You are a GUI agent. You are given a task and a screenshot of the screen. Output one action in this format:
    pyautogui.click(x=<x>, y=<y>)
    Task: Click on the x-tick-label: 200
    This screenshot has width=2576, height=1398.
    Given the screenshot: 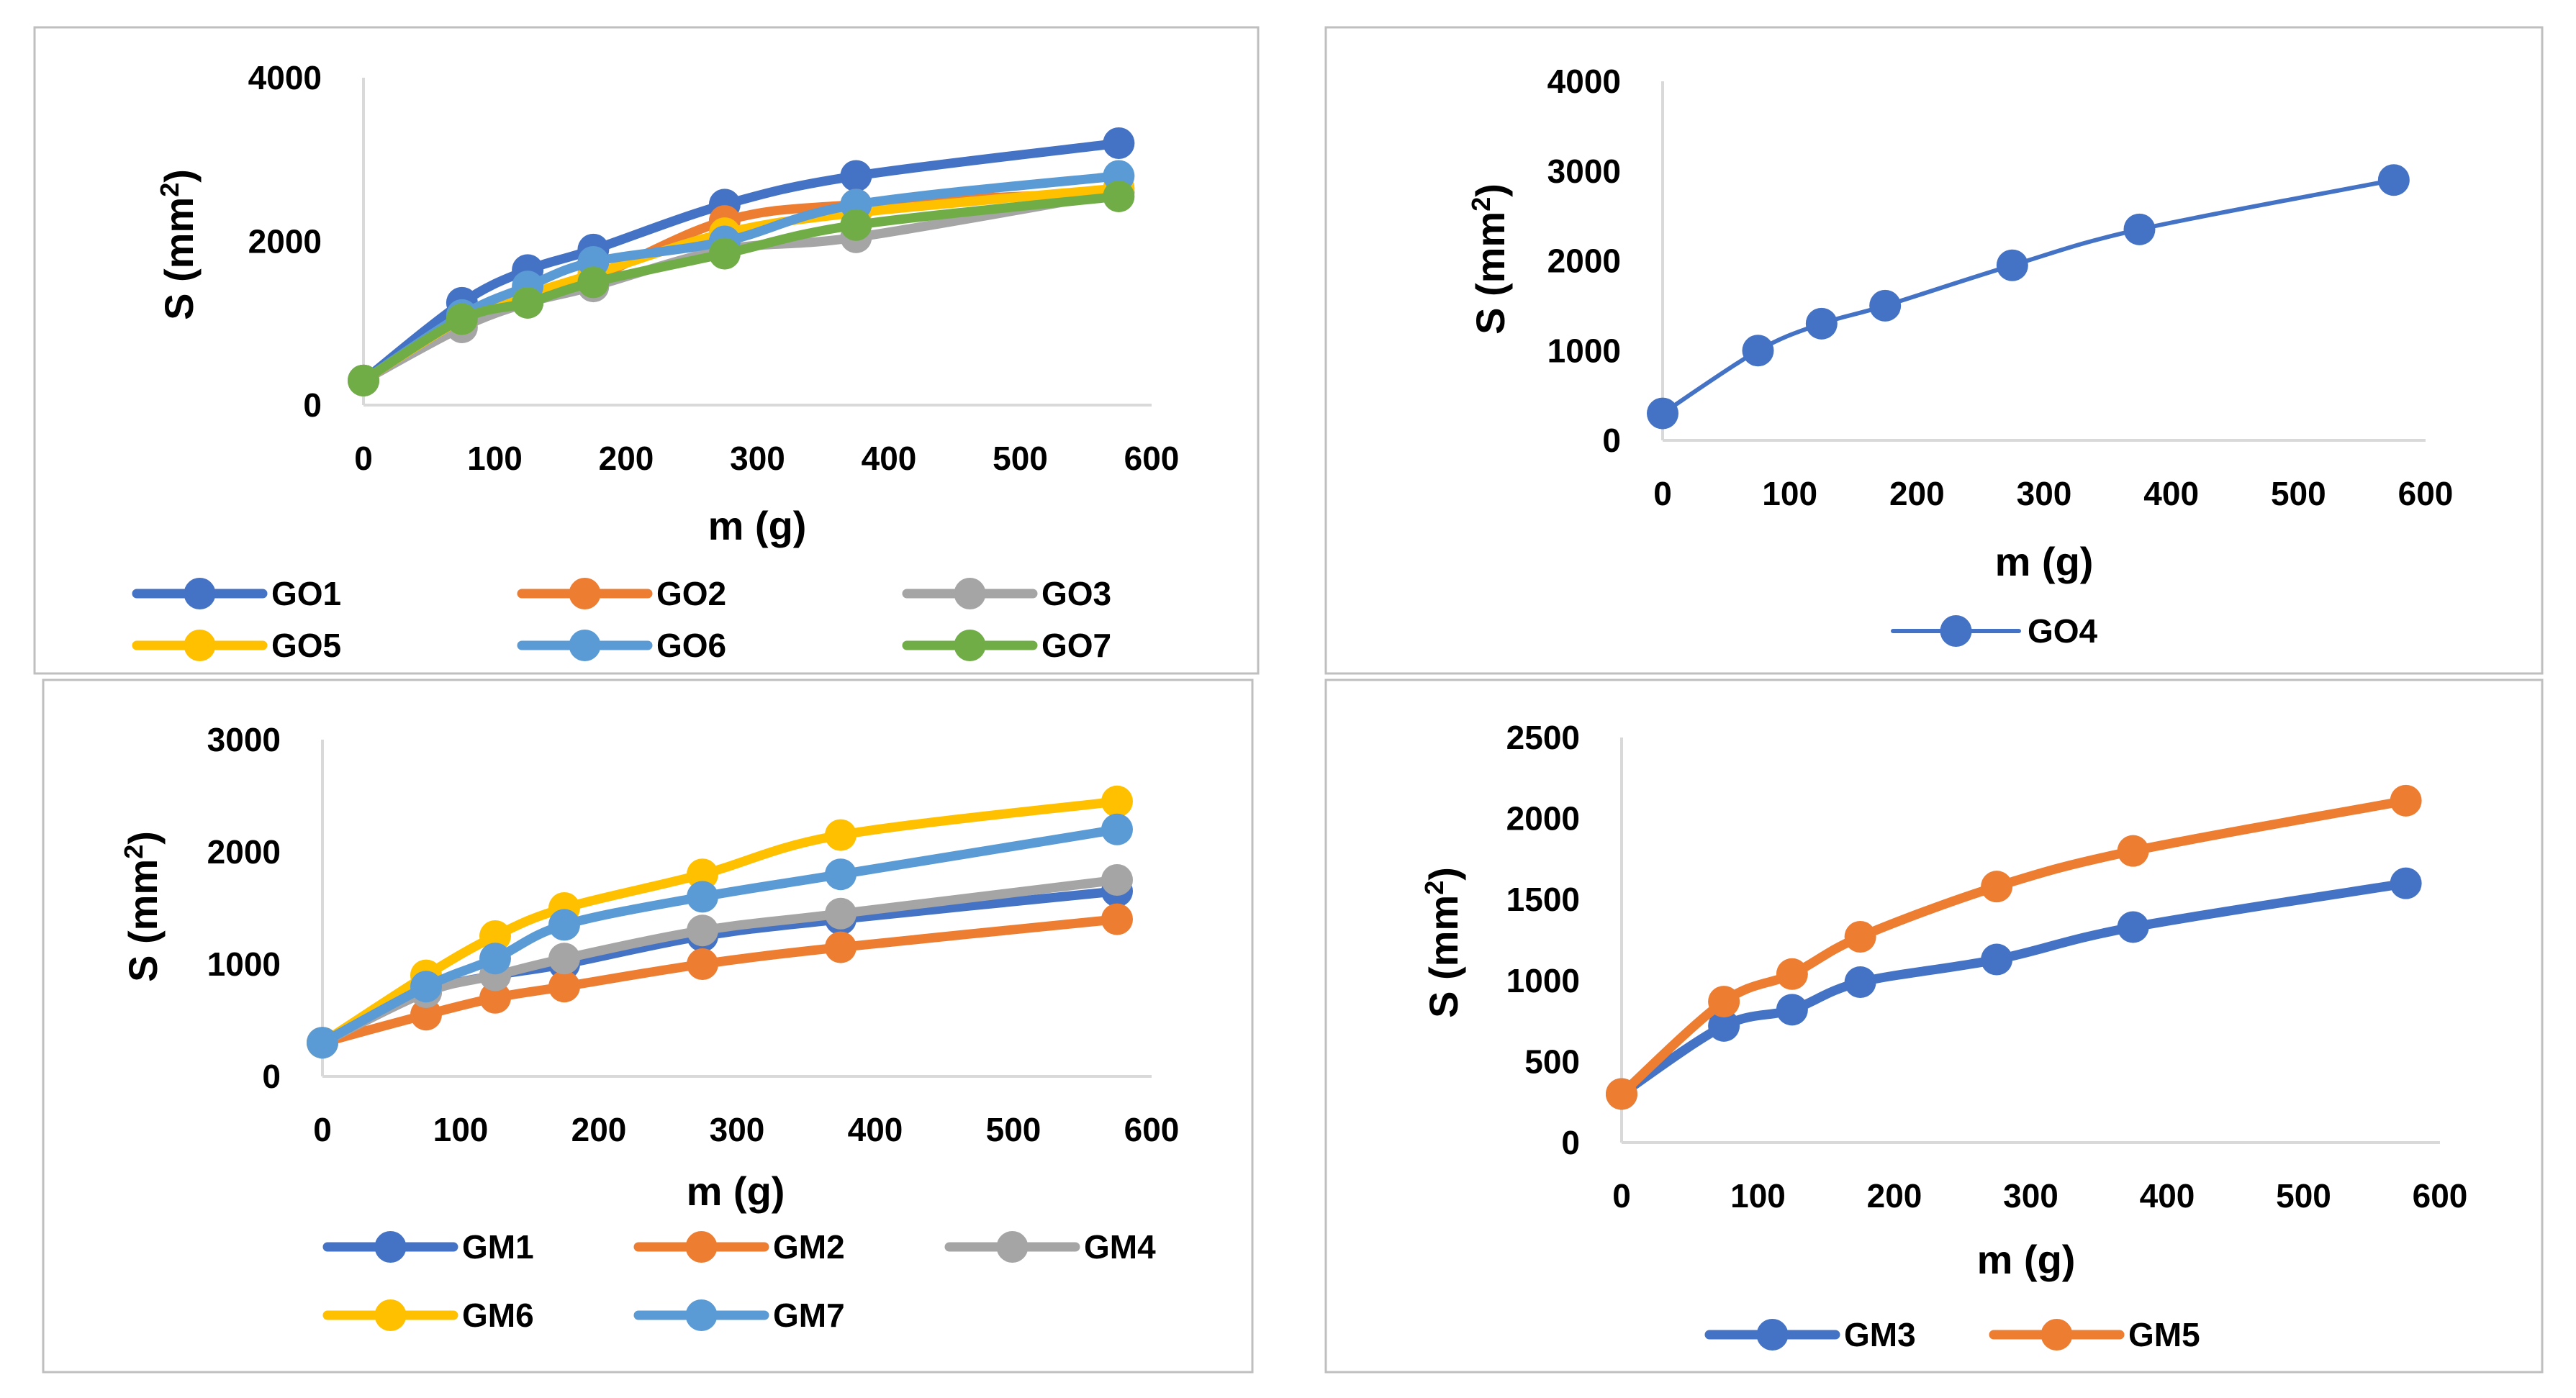 What is the action you would take?
    pyautogui.click(x=1917, y=493)
    